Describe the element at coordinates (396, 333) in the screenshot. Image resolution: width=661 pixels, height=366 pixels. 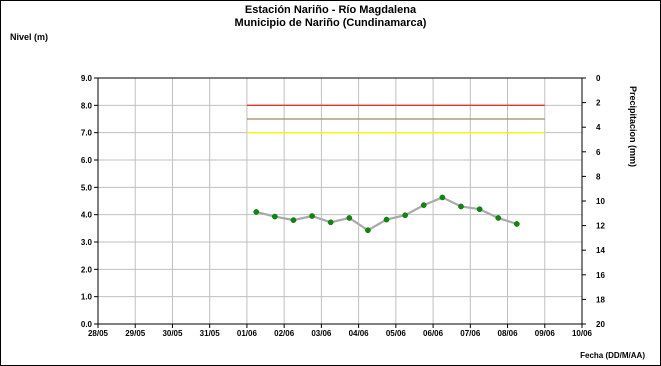
I see `x-tick-label: 05/06` at that location.